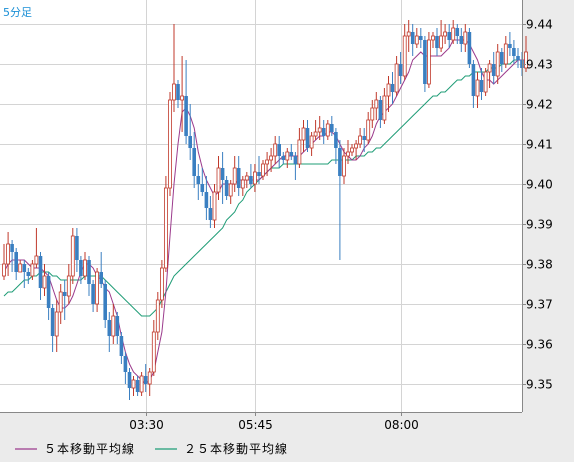 This screenshot has width=574, height=462. I want to click on x-tick-label: 05:45, so click(255, 425).